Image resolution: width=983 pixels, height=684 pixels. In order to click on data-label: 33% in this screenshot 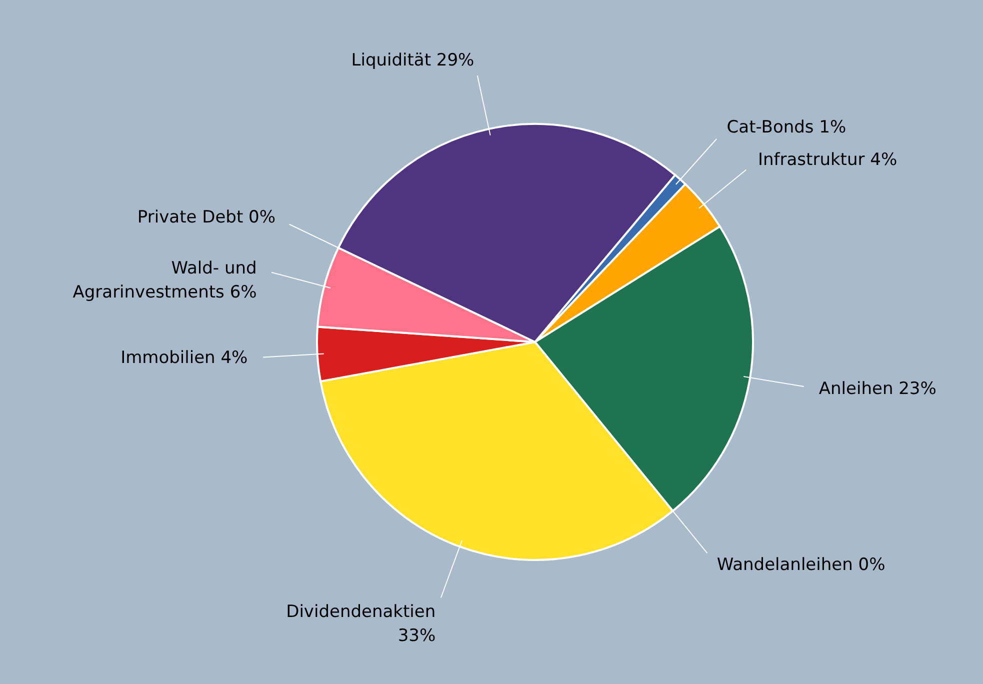, I will do `click(417, 636)`.